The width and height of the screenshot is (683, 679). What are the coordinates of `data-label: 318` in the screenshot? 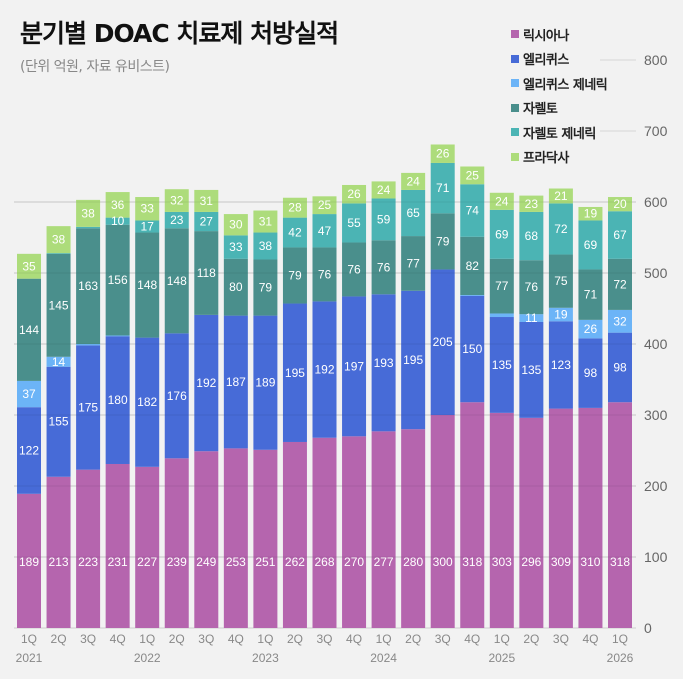 It's located at (472, 562).